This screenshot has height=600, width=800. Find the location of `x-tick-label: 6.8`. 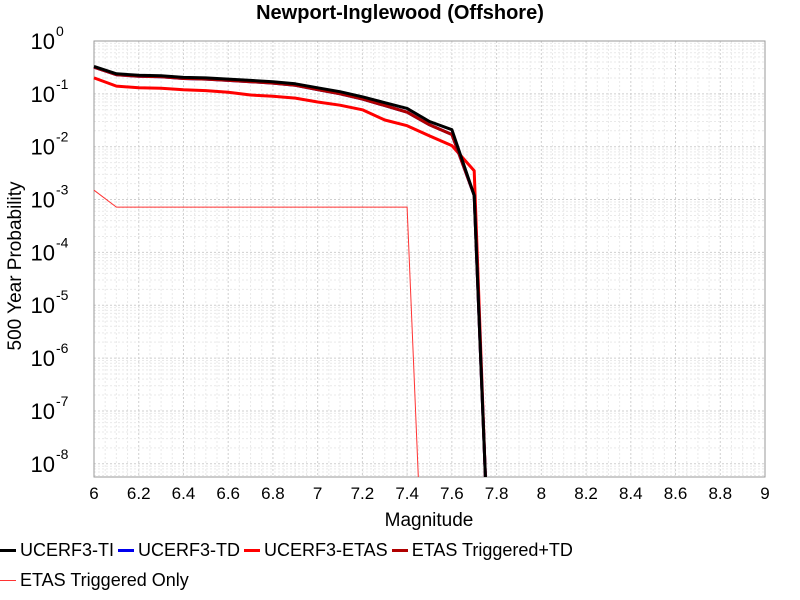

x-tick-label: 6.8 is located at coordinates (273, 493).